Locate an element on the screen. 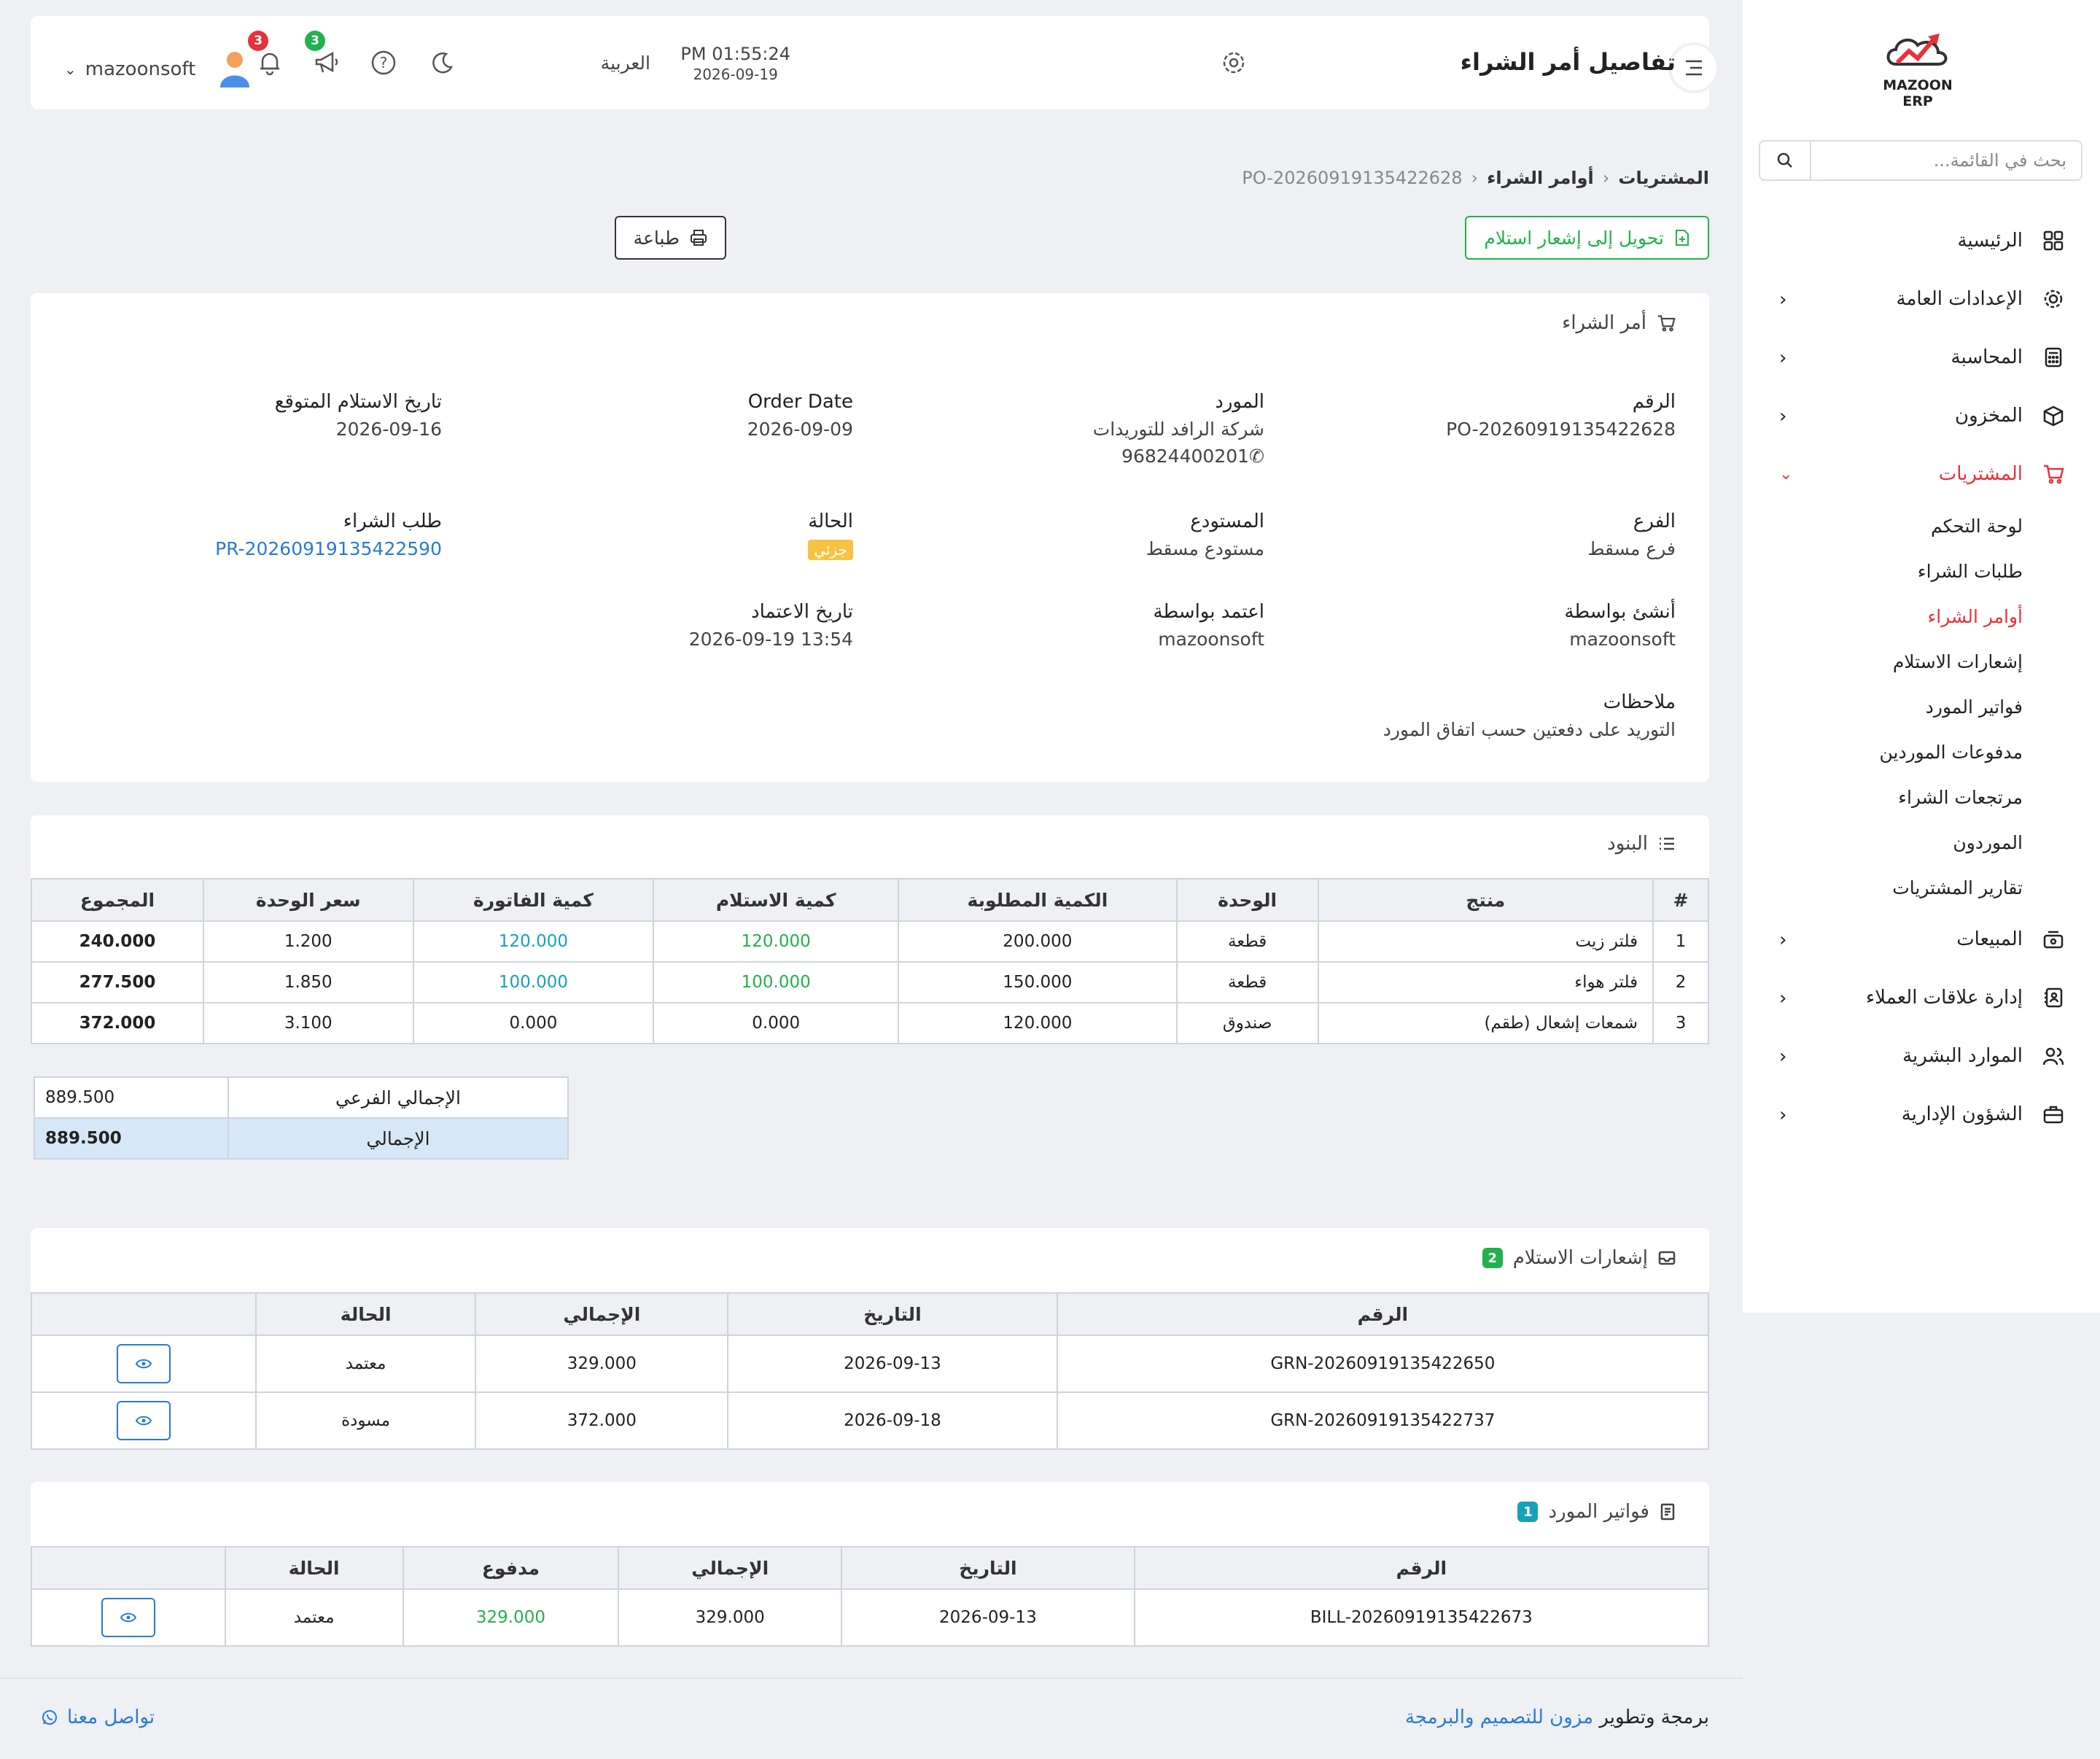  cell-number: GRN-20260919135422737 is located at coordinates (1383, 1420).